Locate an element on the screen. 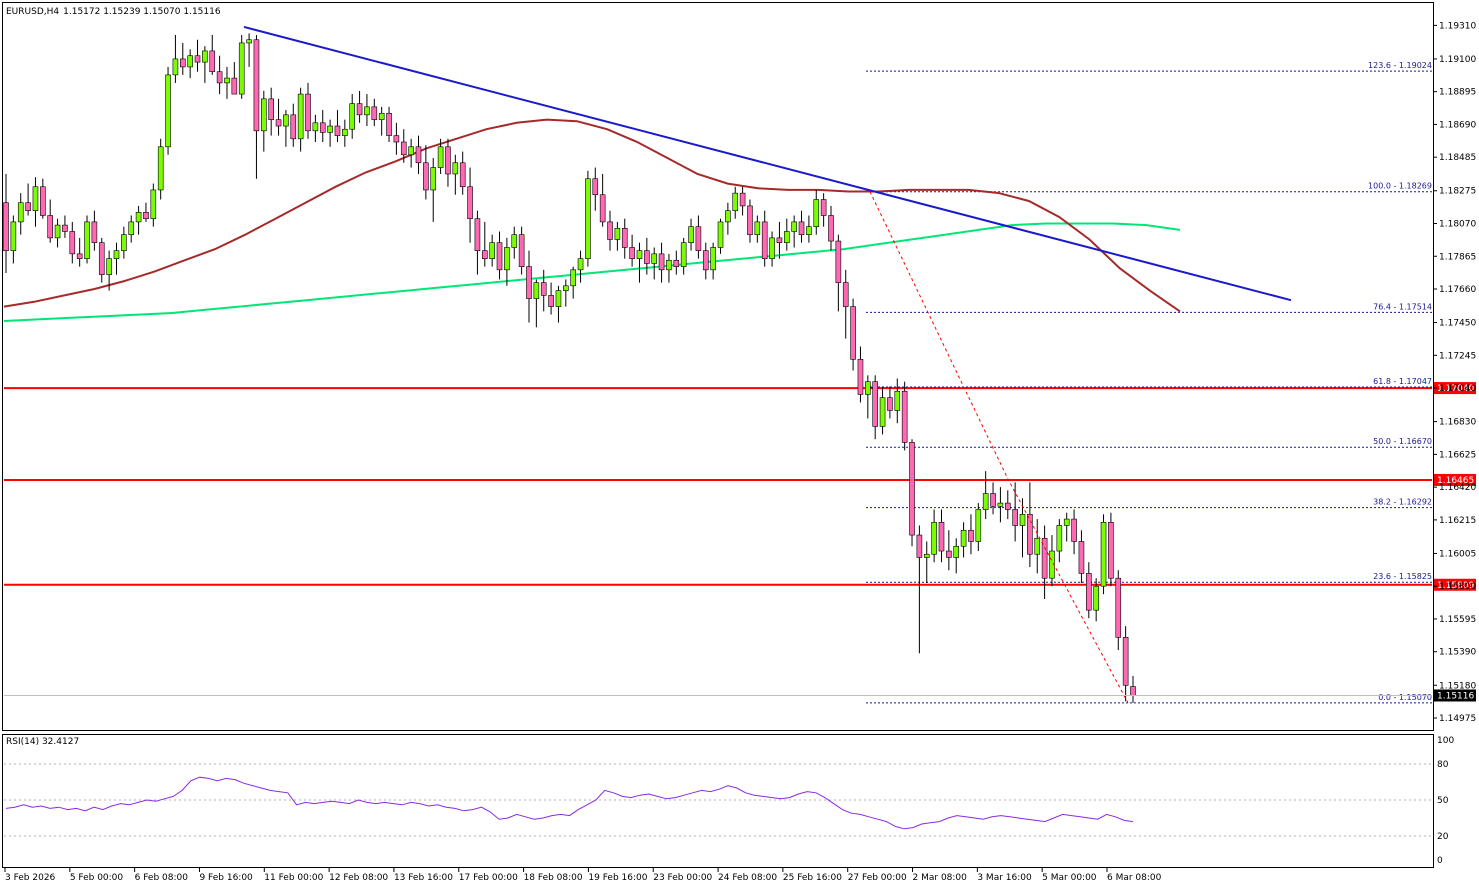 The image size is (1479, 888). price-tick-label: 1.17865 is located at coordinates (1457, 257).